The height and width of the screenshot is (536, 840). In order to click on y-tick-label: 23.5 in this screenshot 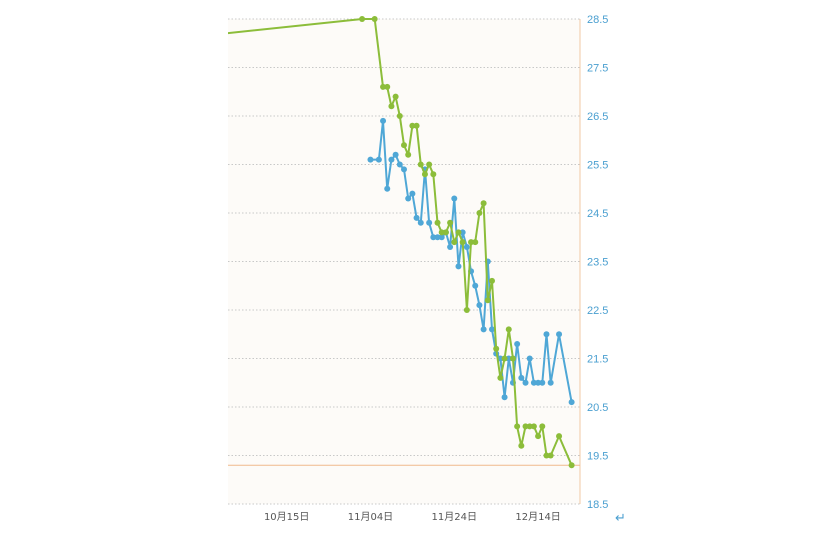, I will do `click(597, 263)`.